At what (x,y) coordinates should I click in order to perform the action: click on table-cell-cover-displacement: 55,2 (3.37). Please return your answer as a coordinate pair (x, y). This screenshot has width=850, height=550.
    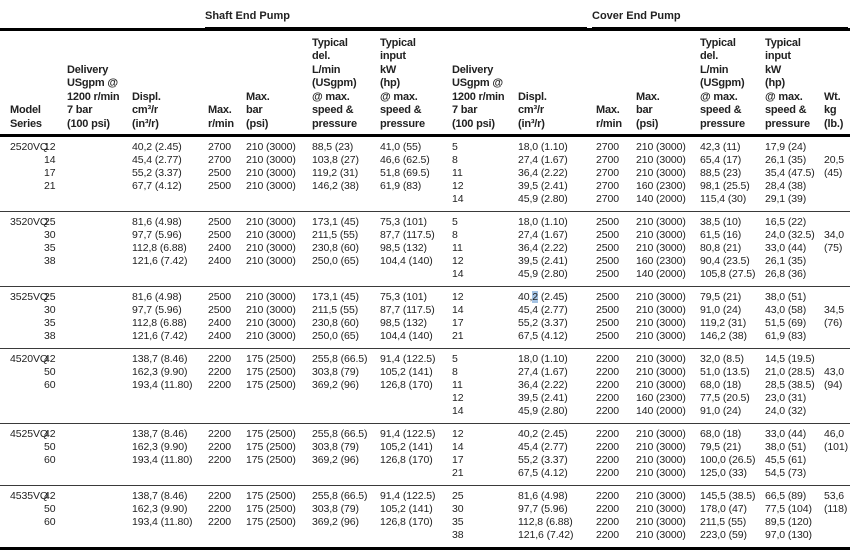
    Looking at the image, I should click on (543, 460).